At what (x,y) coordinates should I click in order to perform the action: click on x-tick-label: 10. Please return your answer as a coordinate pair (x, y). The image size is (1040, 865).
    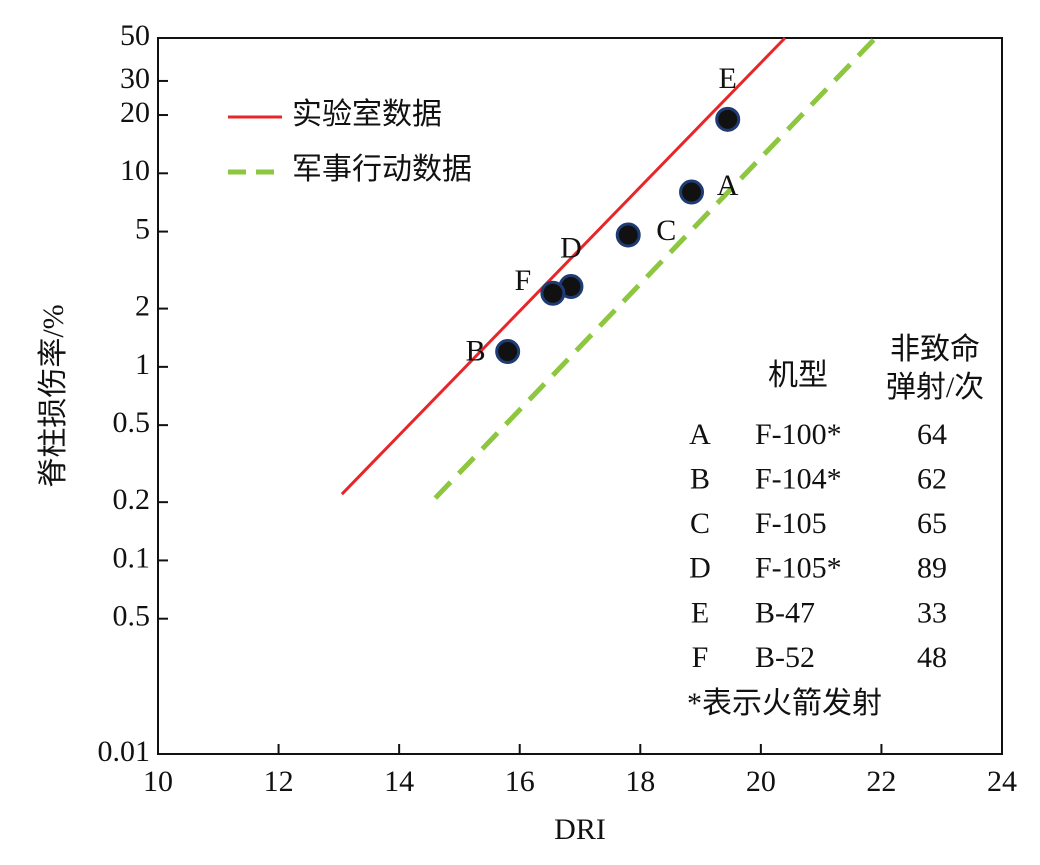
    Looking at the image, I should click on (158, 781).